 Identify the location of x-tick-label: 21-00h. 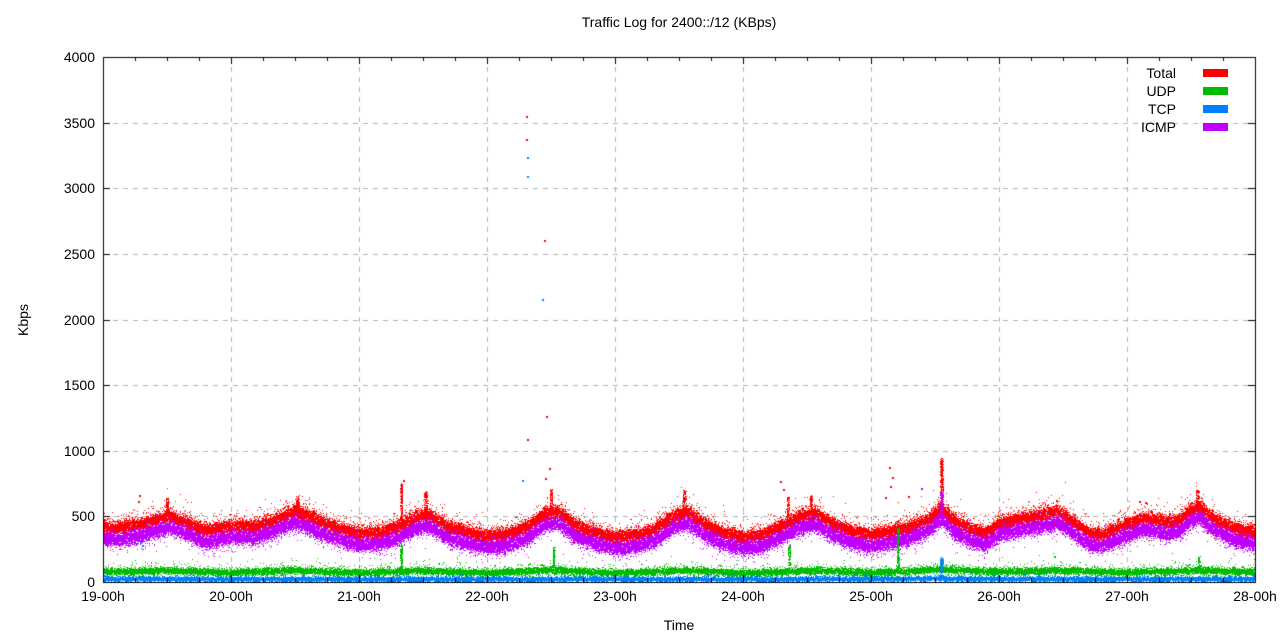
(359, 596).